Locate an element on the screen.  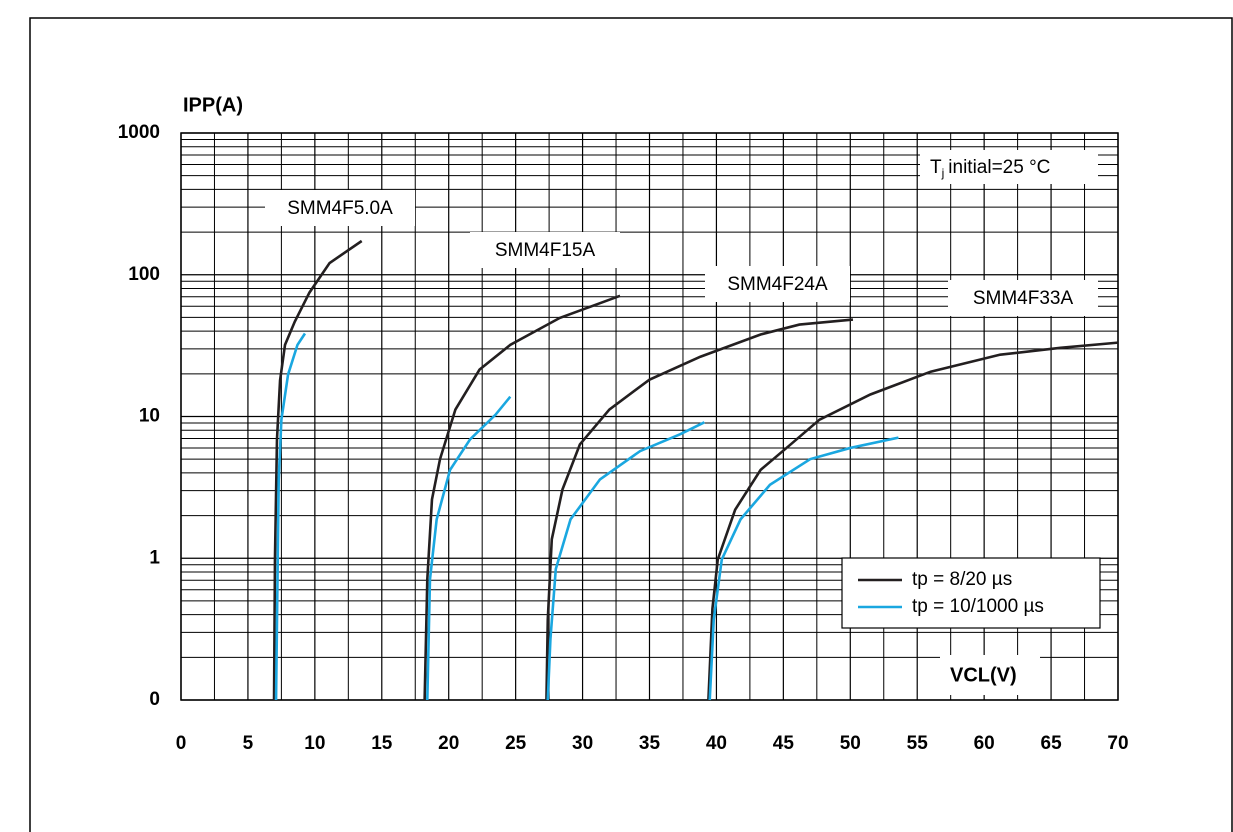
x-tick-label: 45 is located at coordinates (784, 743).